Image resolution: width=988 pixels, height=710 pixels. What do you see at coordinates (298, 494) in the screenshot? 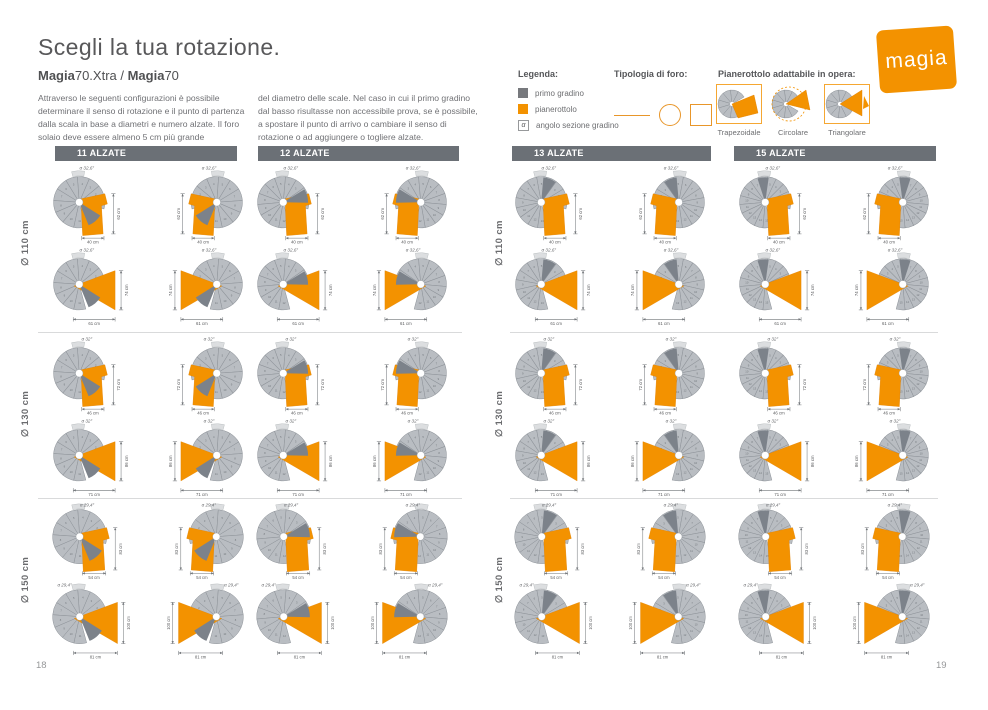
I see `width-dimension-label: 71 cm` at bounding box center [298, 494].